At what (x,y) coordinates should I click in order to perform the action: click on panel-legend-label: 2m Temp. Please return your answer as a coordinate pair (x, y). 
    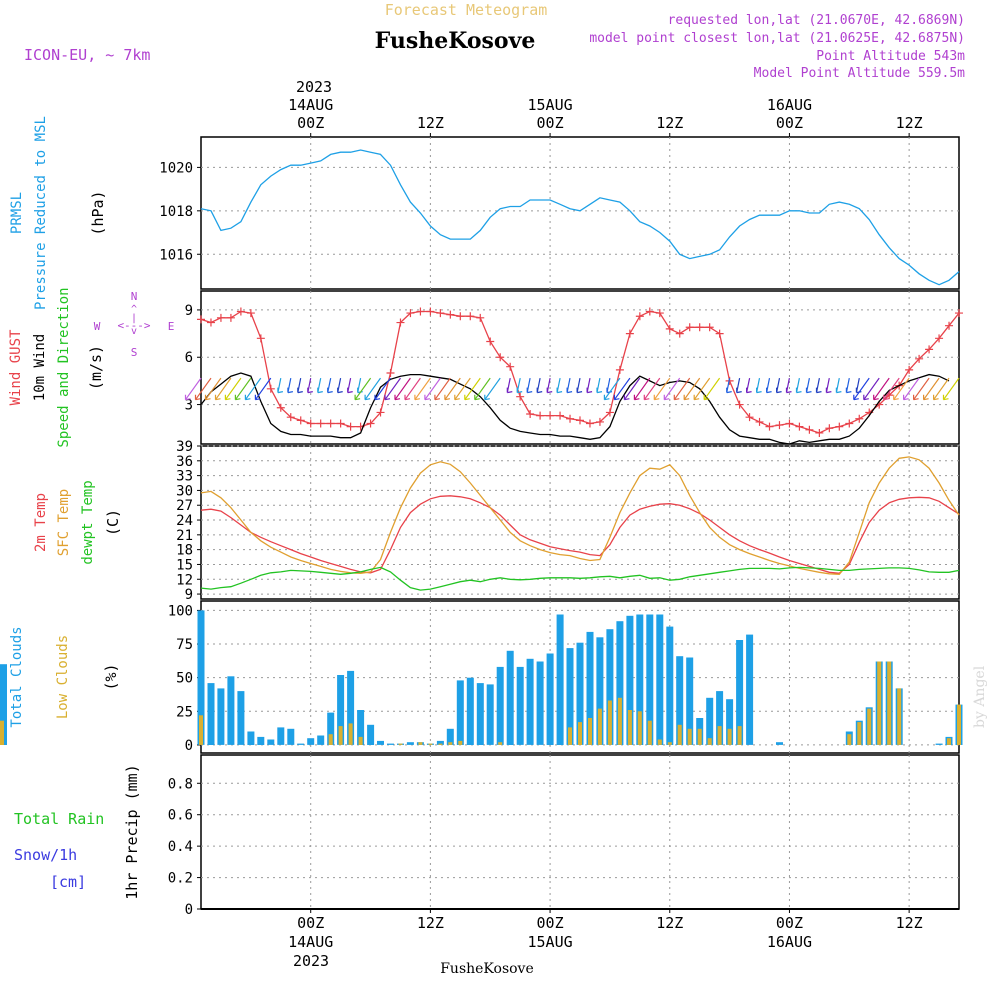
    Looking at the image, I should click on (41, 522).